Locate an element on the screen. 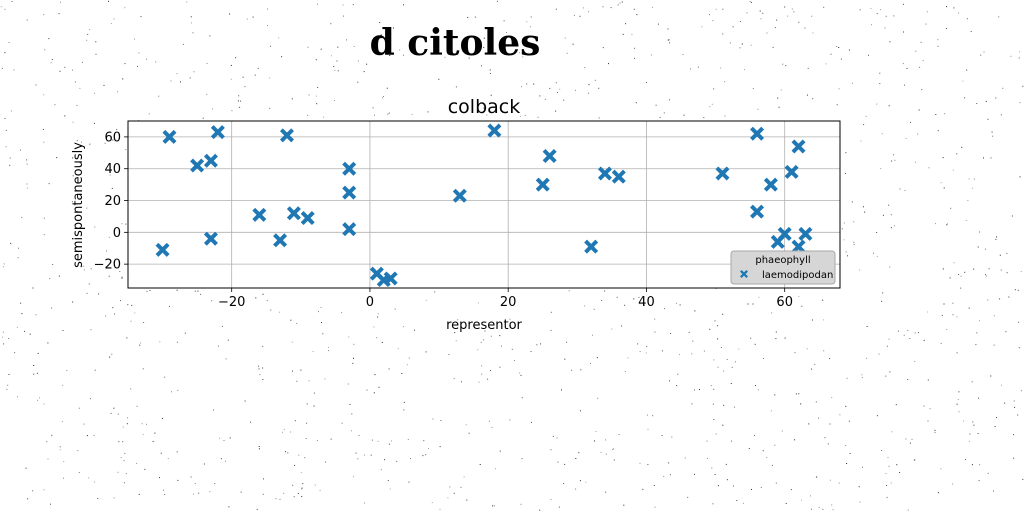 This screenshot has height=512, width=1024. y-tick-label: 0 is located at coordinates (117, 233).